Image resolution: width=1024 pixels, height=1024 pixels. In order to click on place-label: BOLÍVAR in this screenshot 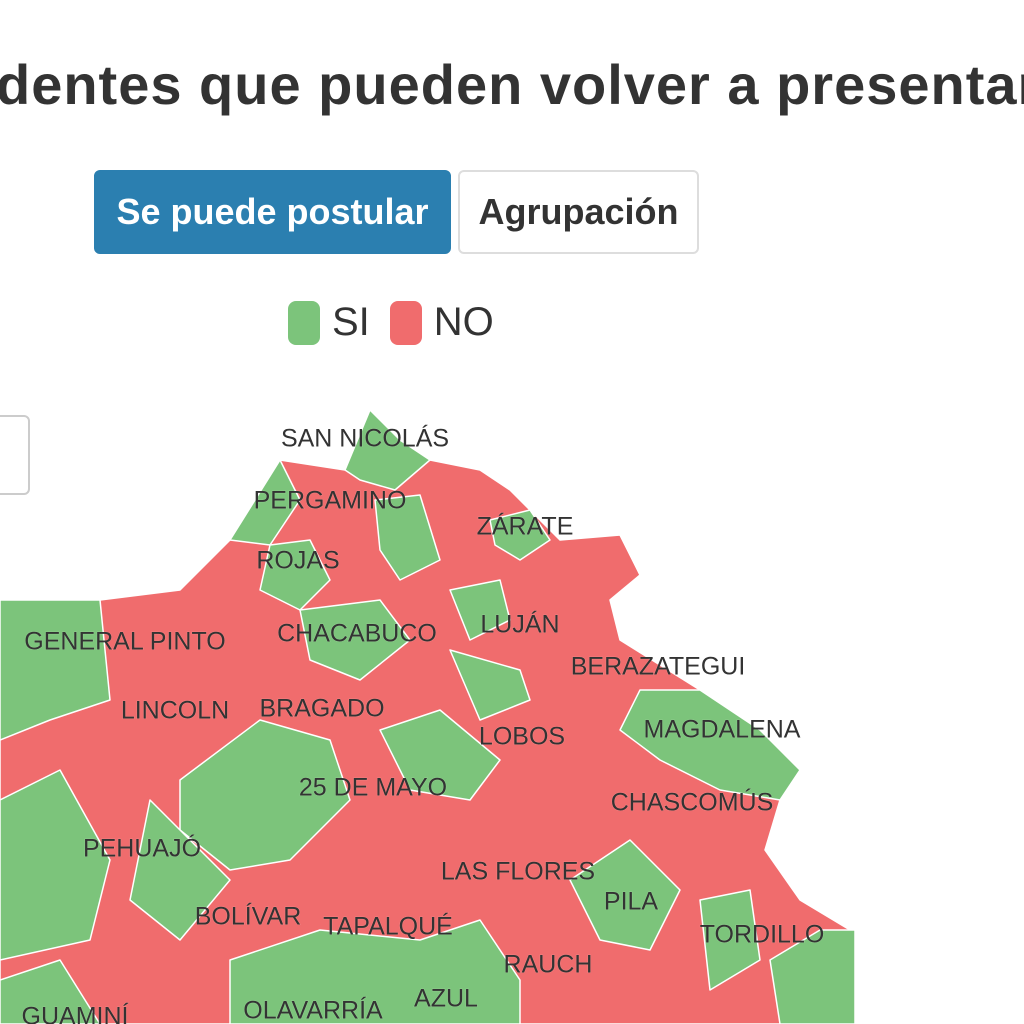, I will do `click(248, 916)`.